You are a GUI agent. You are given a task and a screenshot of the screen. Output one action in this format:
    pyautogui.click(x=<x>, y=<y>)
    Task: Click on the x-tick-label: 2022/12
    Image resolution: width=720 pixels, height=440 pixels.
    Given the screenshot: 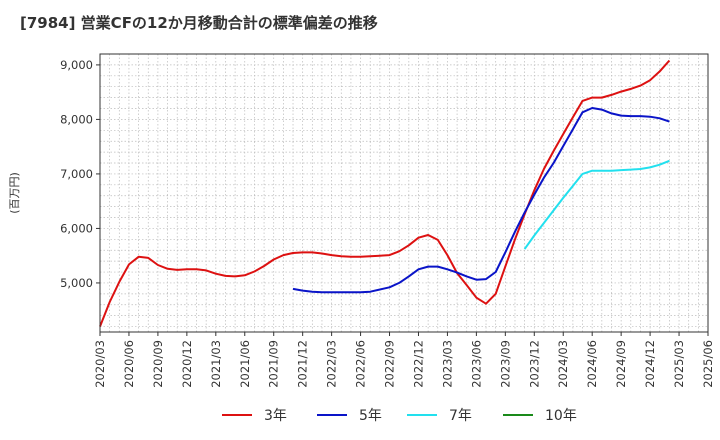 What is the action you would take?
    pyautogui.click(x=418, y=364)
    